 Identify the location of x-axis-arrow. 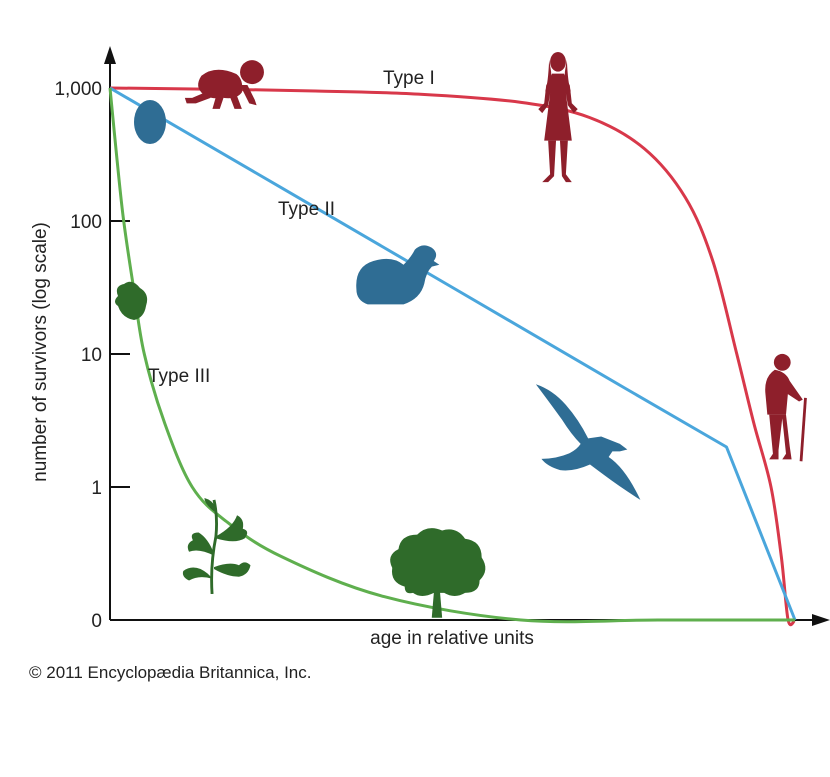
(821, 620).